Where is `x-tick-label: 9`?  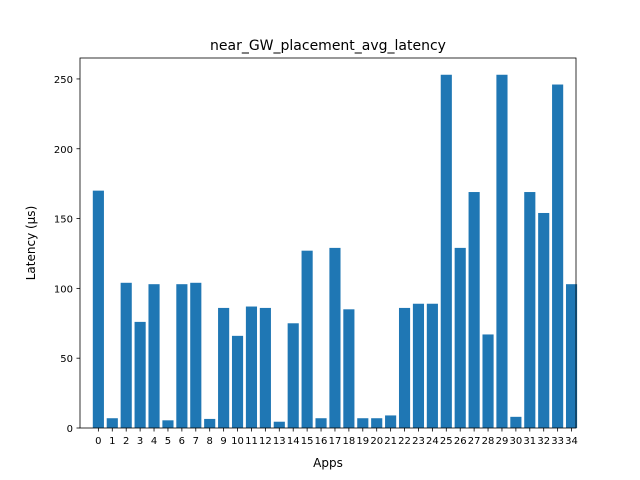 x-tick-label: 9 is located at coordinates (223, 441).